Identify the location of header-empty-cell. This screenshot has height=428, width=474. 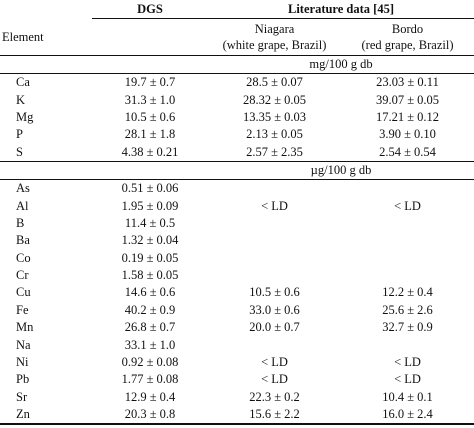
(46, 9).